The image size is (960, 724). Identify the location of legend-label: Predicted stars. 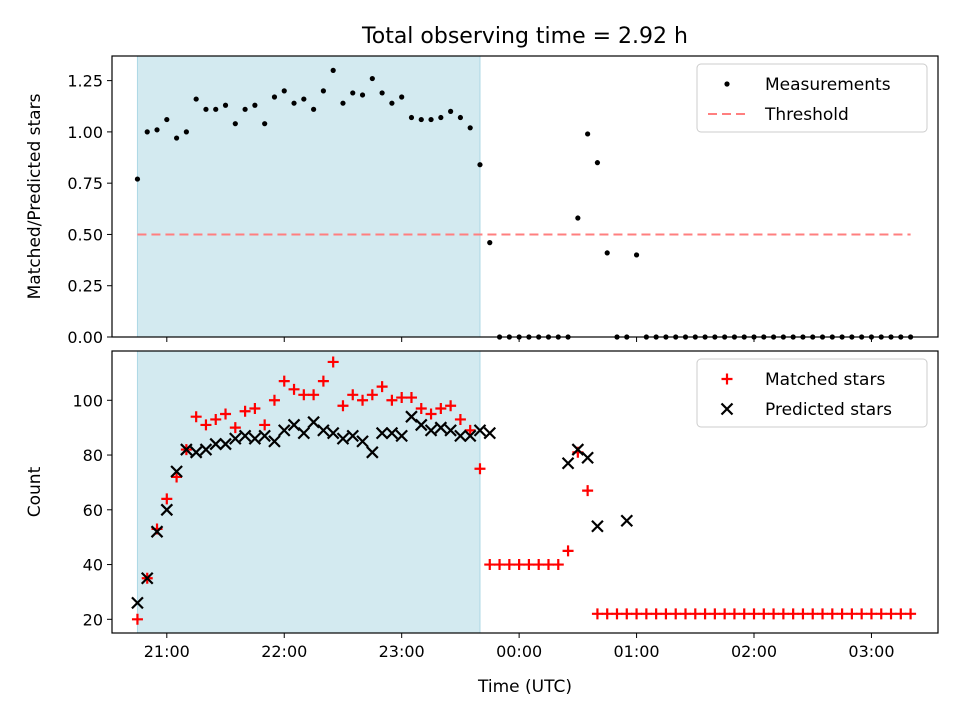
(828, 410).